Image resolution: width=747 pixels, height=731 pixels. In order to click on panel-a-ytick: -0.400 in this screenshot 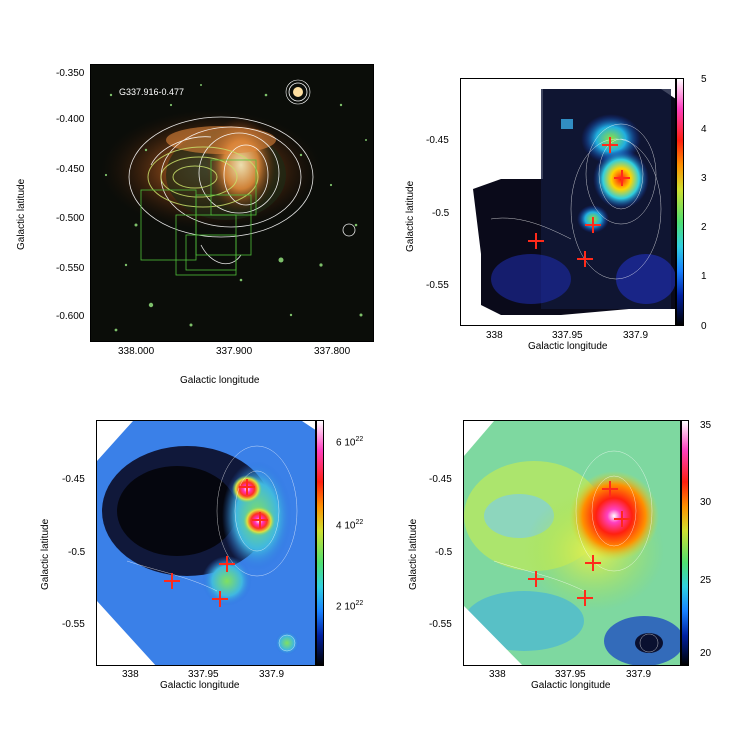, I will do `click(70, 119)`.